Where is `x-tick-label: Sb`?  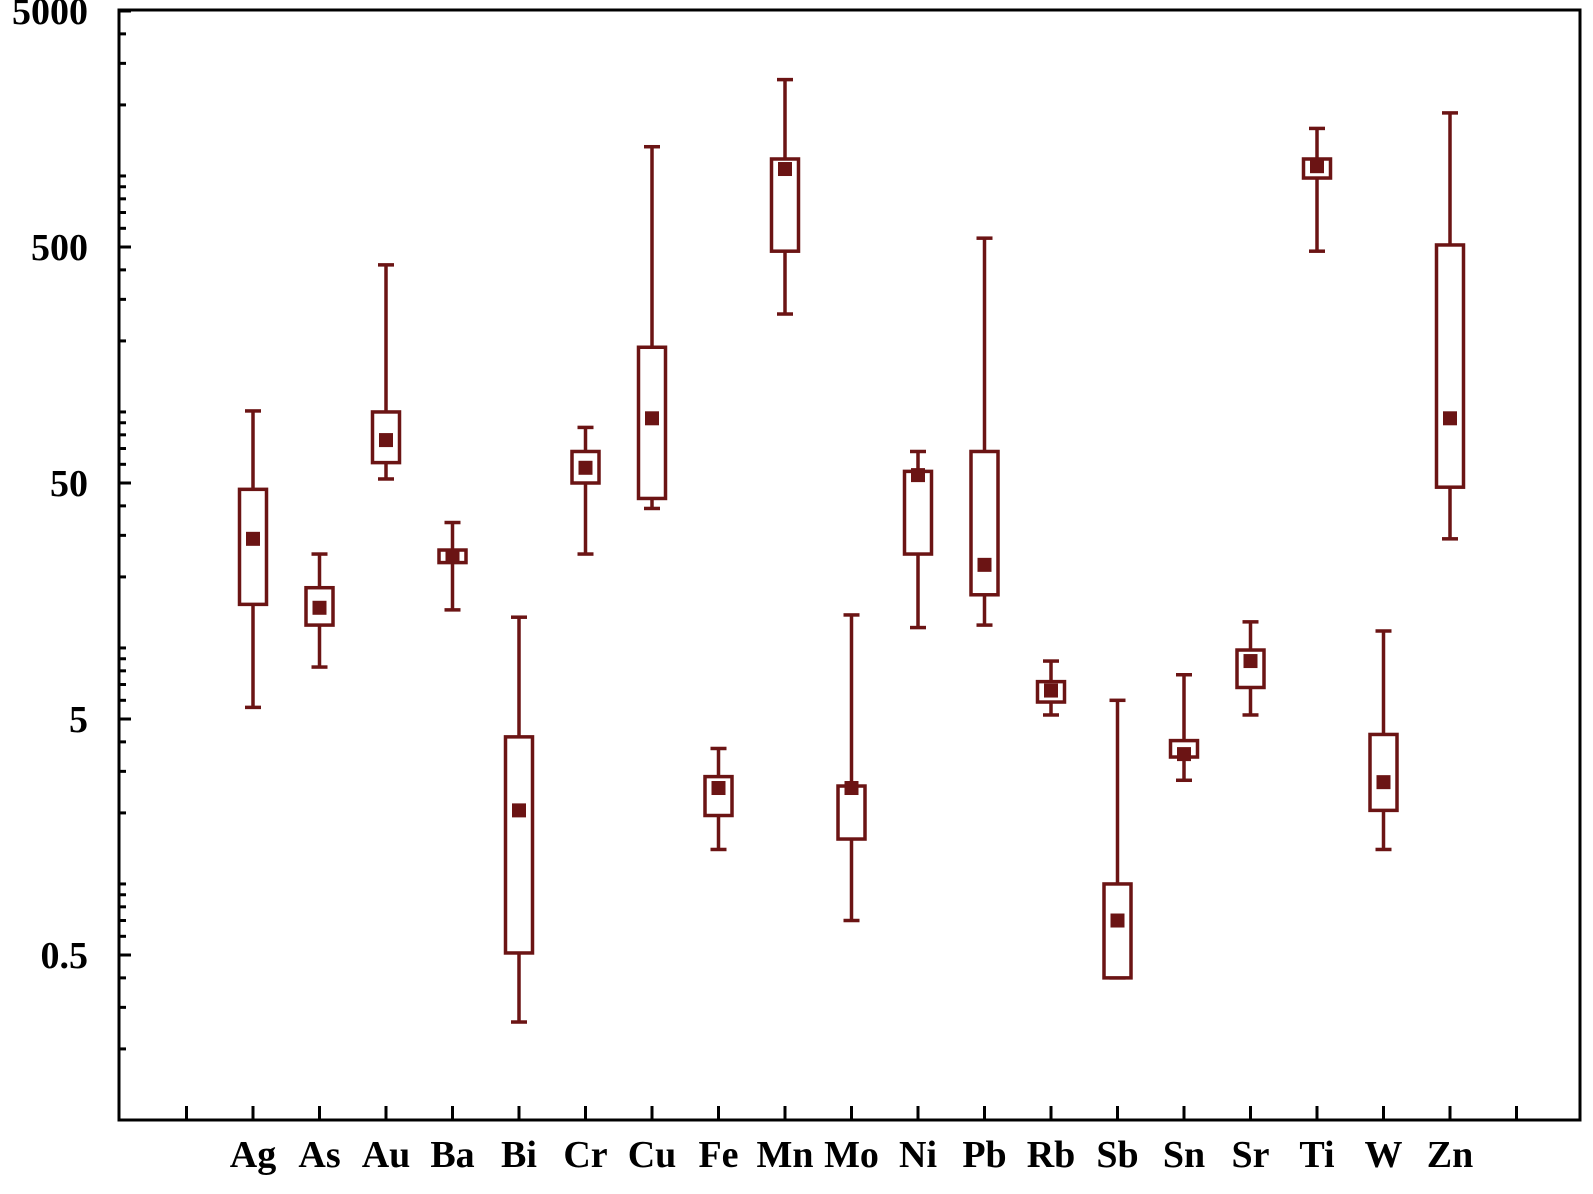 x-tick-label: Sb is located at coordinates (1117, 1155).